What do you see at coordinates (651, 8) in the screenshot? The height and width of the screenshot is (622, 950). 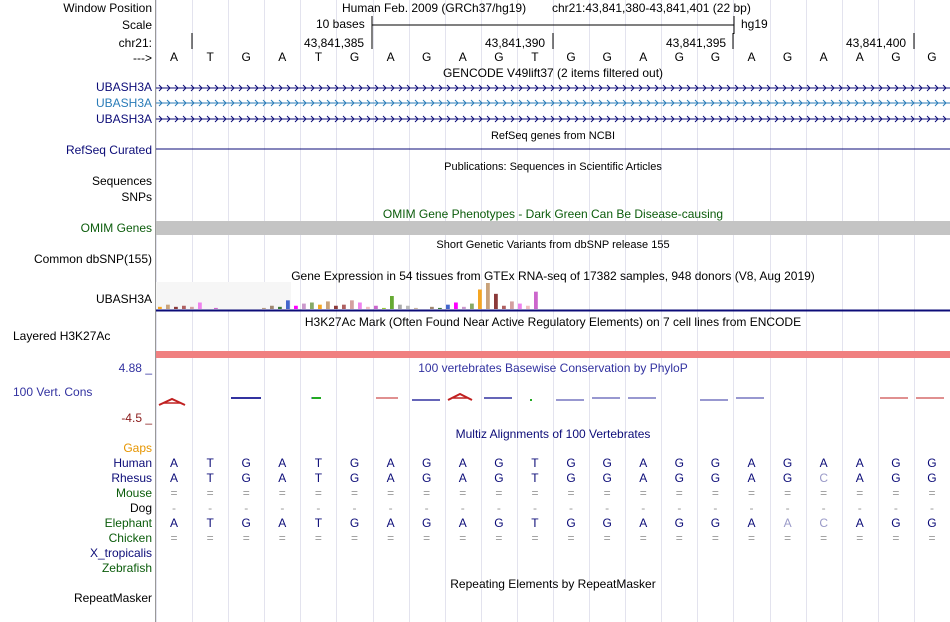 I see `position-label: chr21:43,841,380-43,841,401 (22 bp)` at bounding box center [651, 8].